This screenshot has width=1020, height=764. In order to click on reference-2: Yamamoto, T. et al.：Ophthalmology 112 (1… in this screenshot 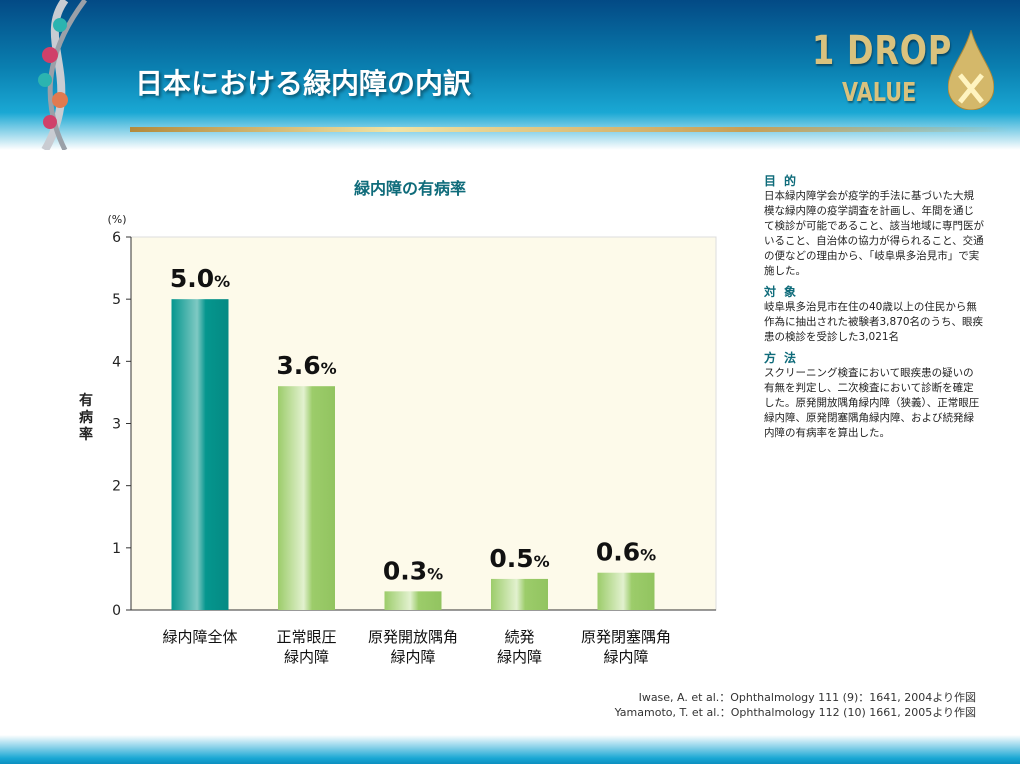, I will do `click(795, 712)`.